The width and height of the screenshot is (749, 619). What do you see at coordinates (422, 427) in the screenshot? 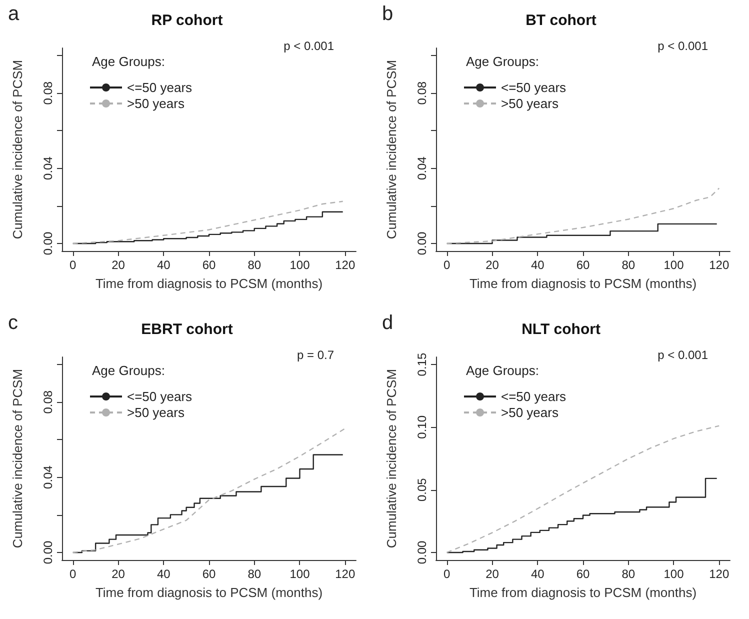
I see `y-tick-label: 0.10` at bounding box center [422, 427].